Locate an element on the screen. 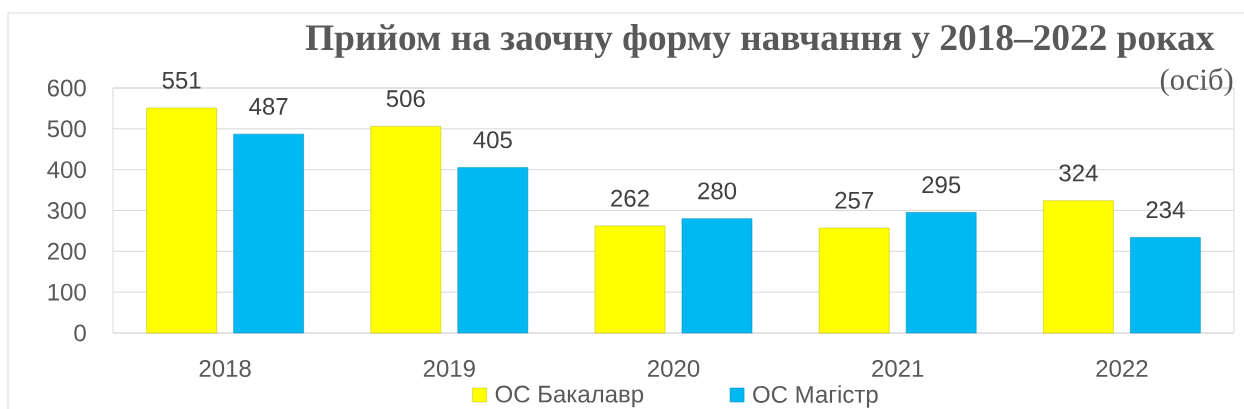 Image resolution: width=1244 pixels, height=409 pixels. x-tick-label: 2019 is located at coordinates (449, 368).